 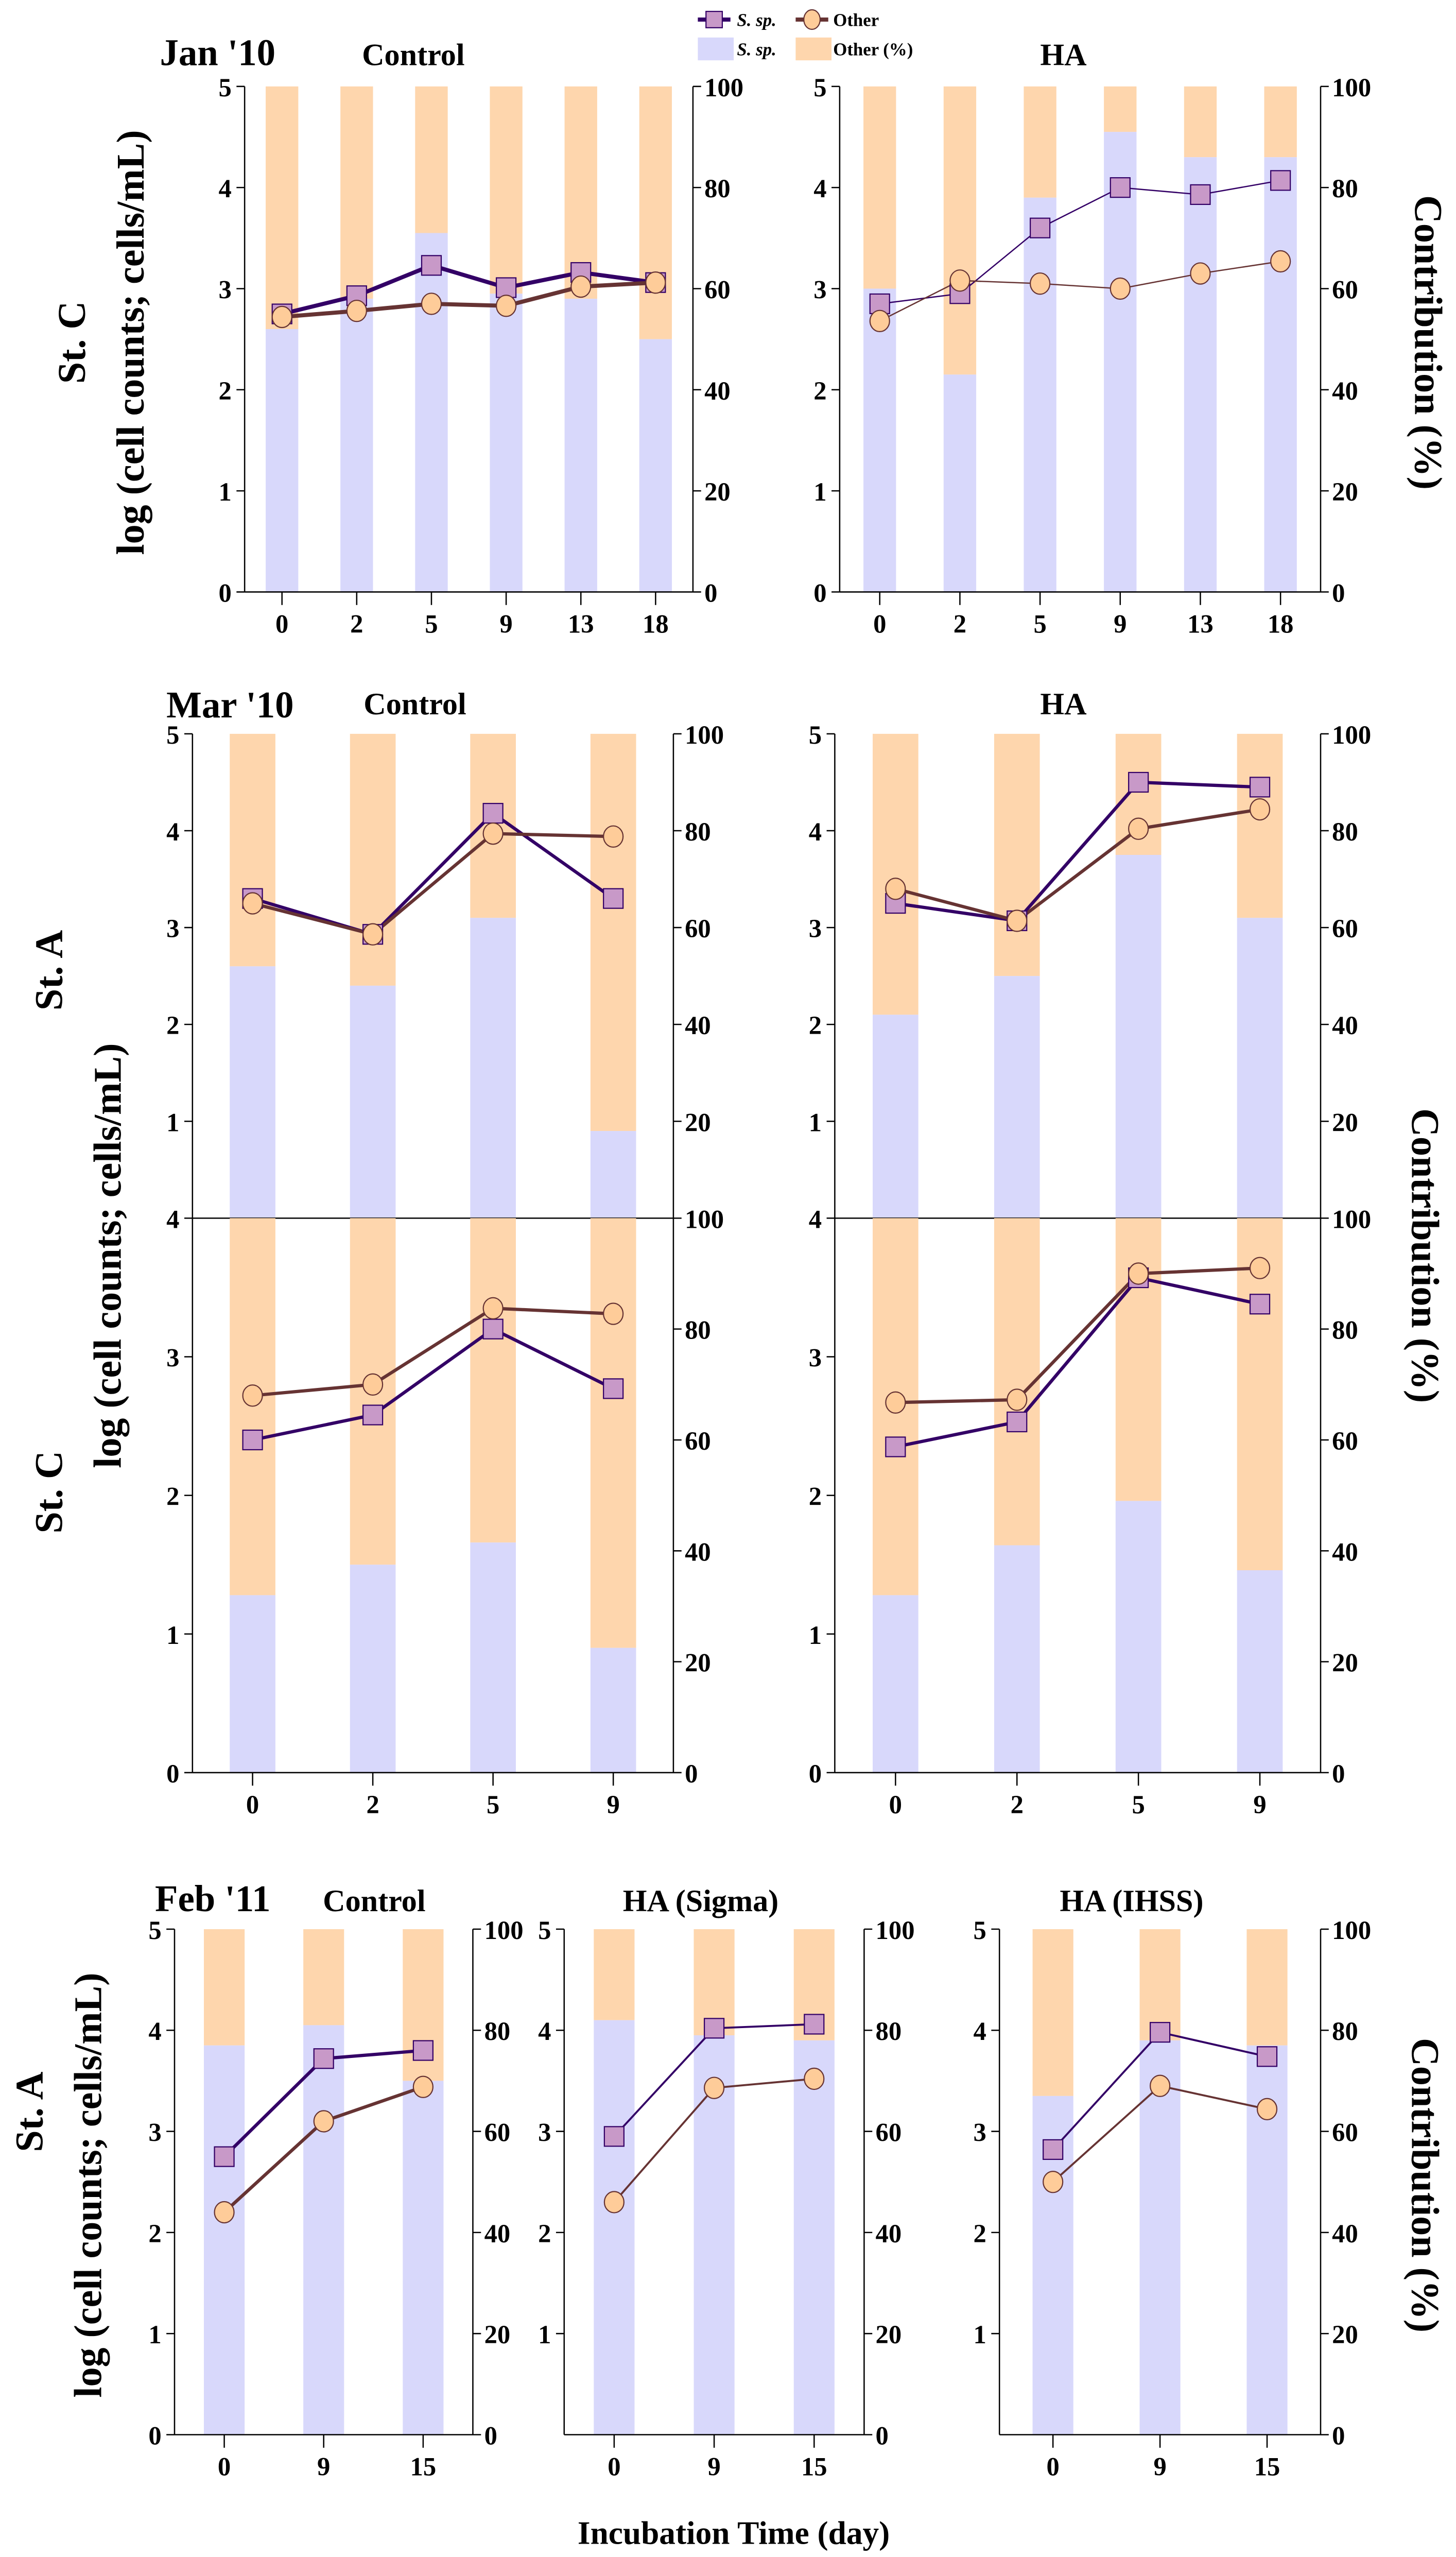 What do you see at coordinates (445, 970) in the screenshot?
I see `panel-mar-a-control: 1 2 3 4 5 20 40 60 80 100` at bounding box center [445, 970].